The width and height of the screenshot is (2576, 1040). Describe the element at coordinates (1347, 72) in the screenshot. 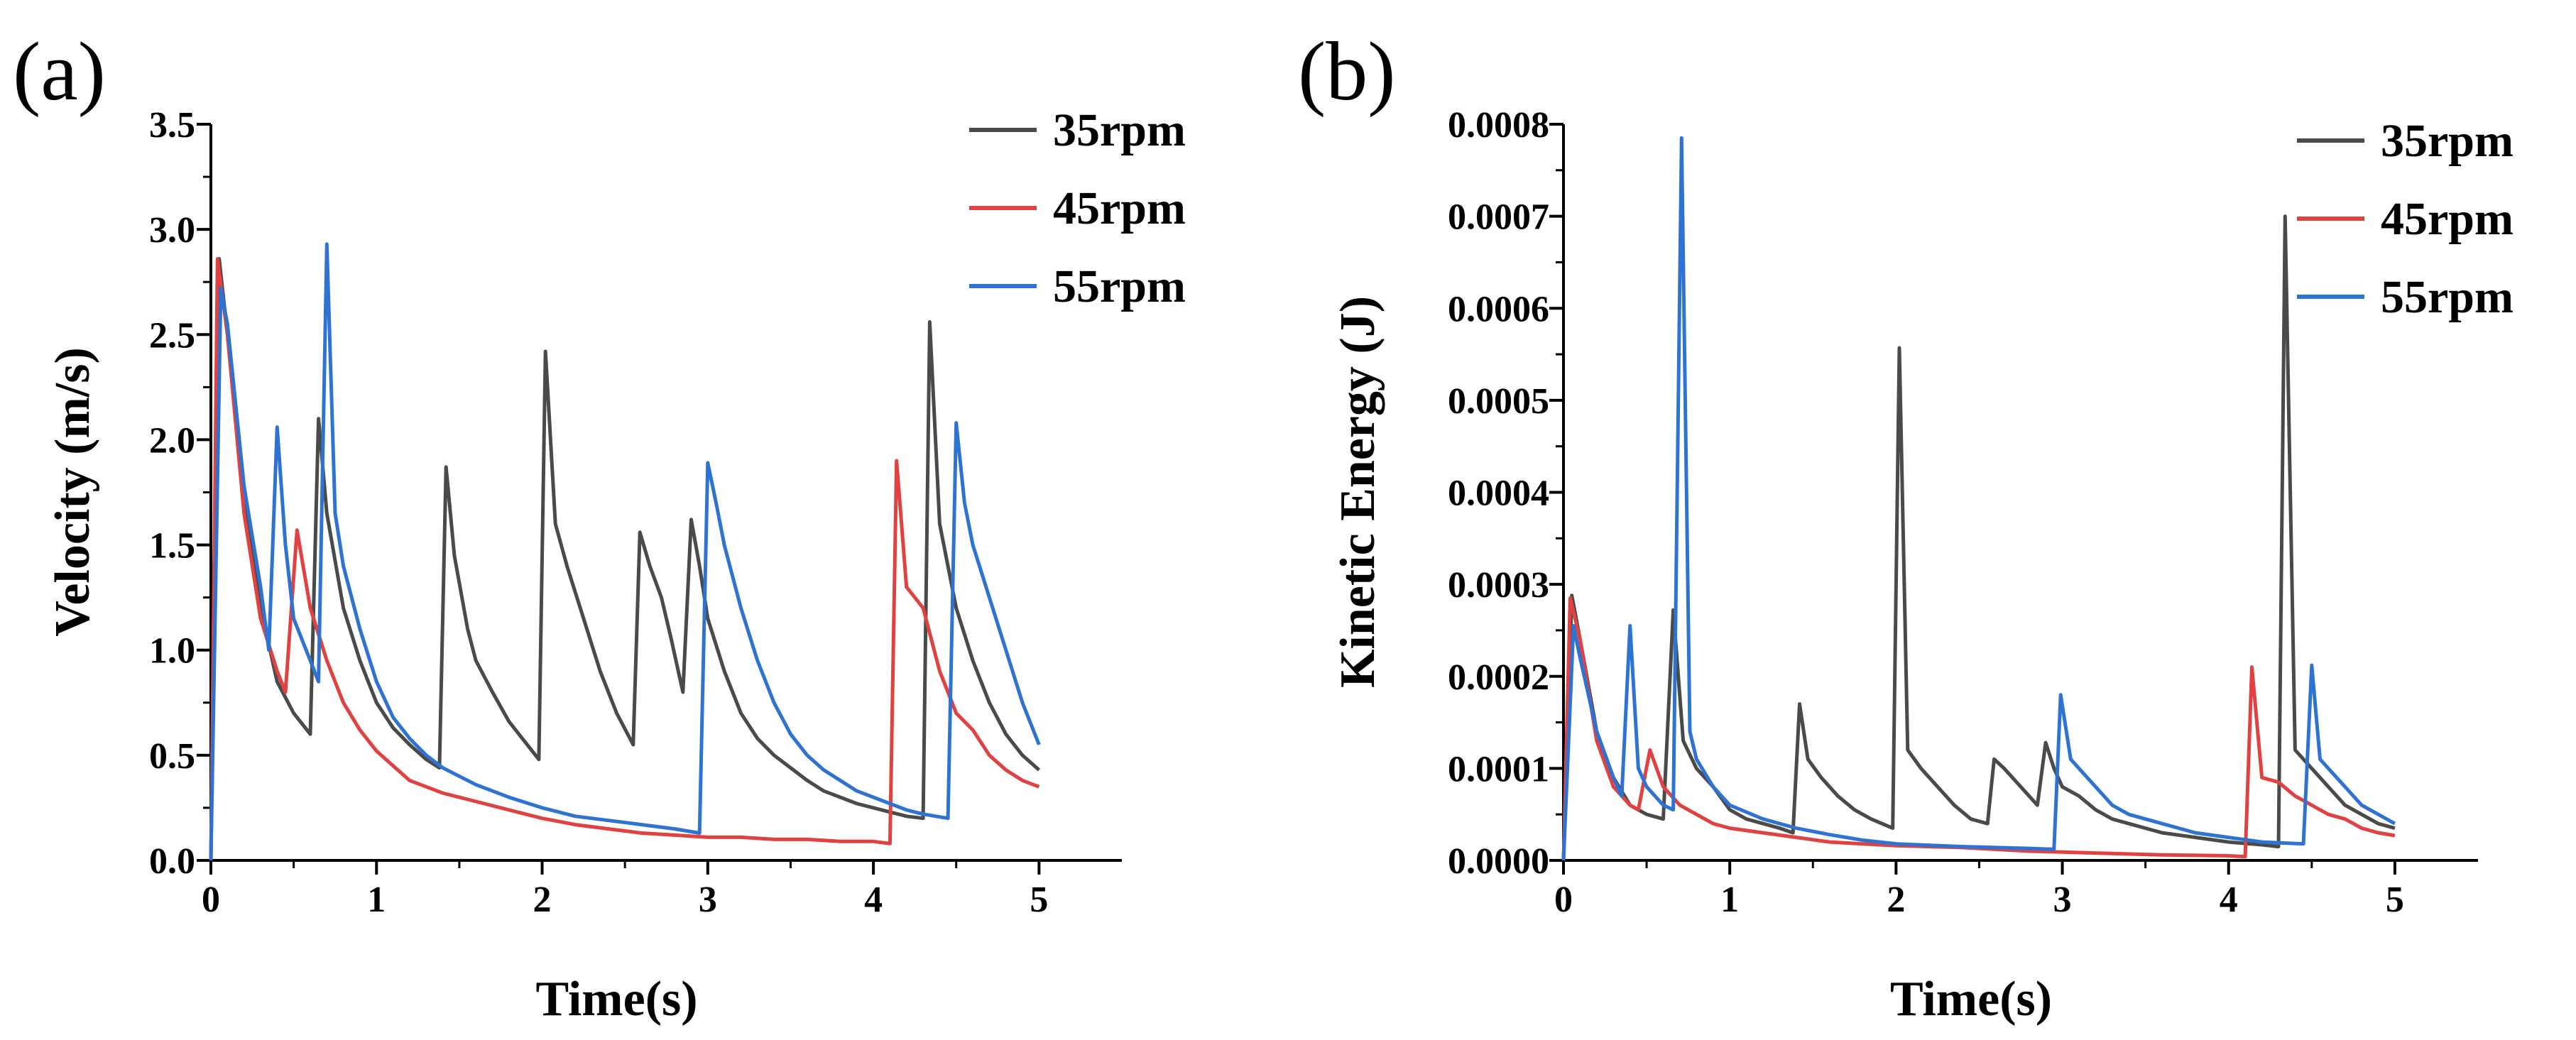

I see `panel-label: (b)` at that location.